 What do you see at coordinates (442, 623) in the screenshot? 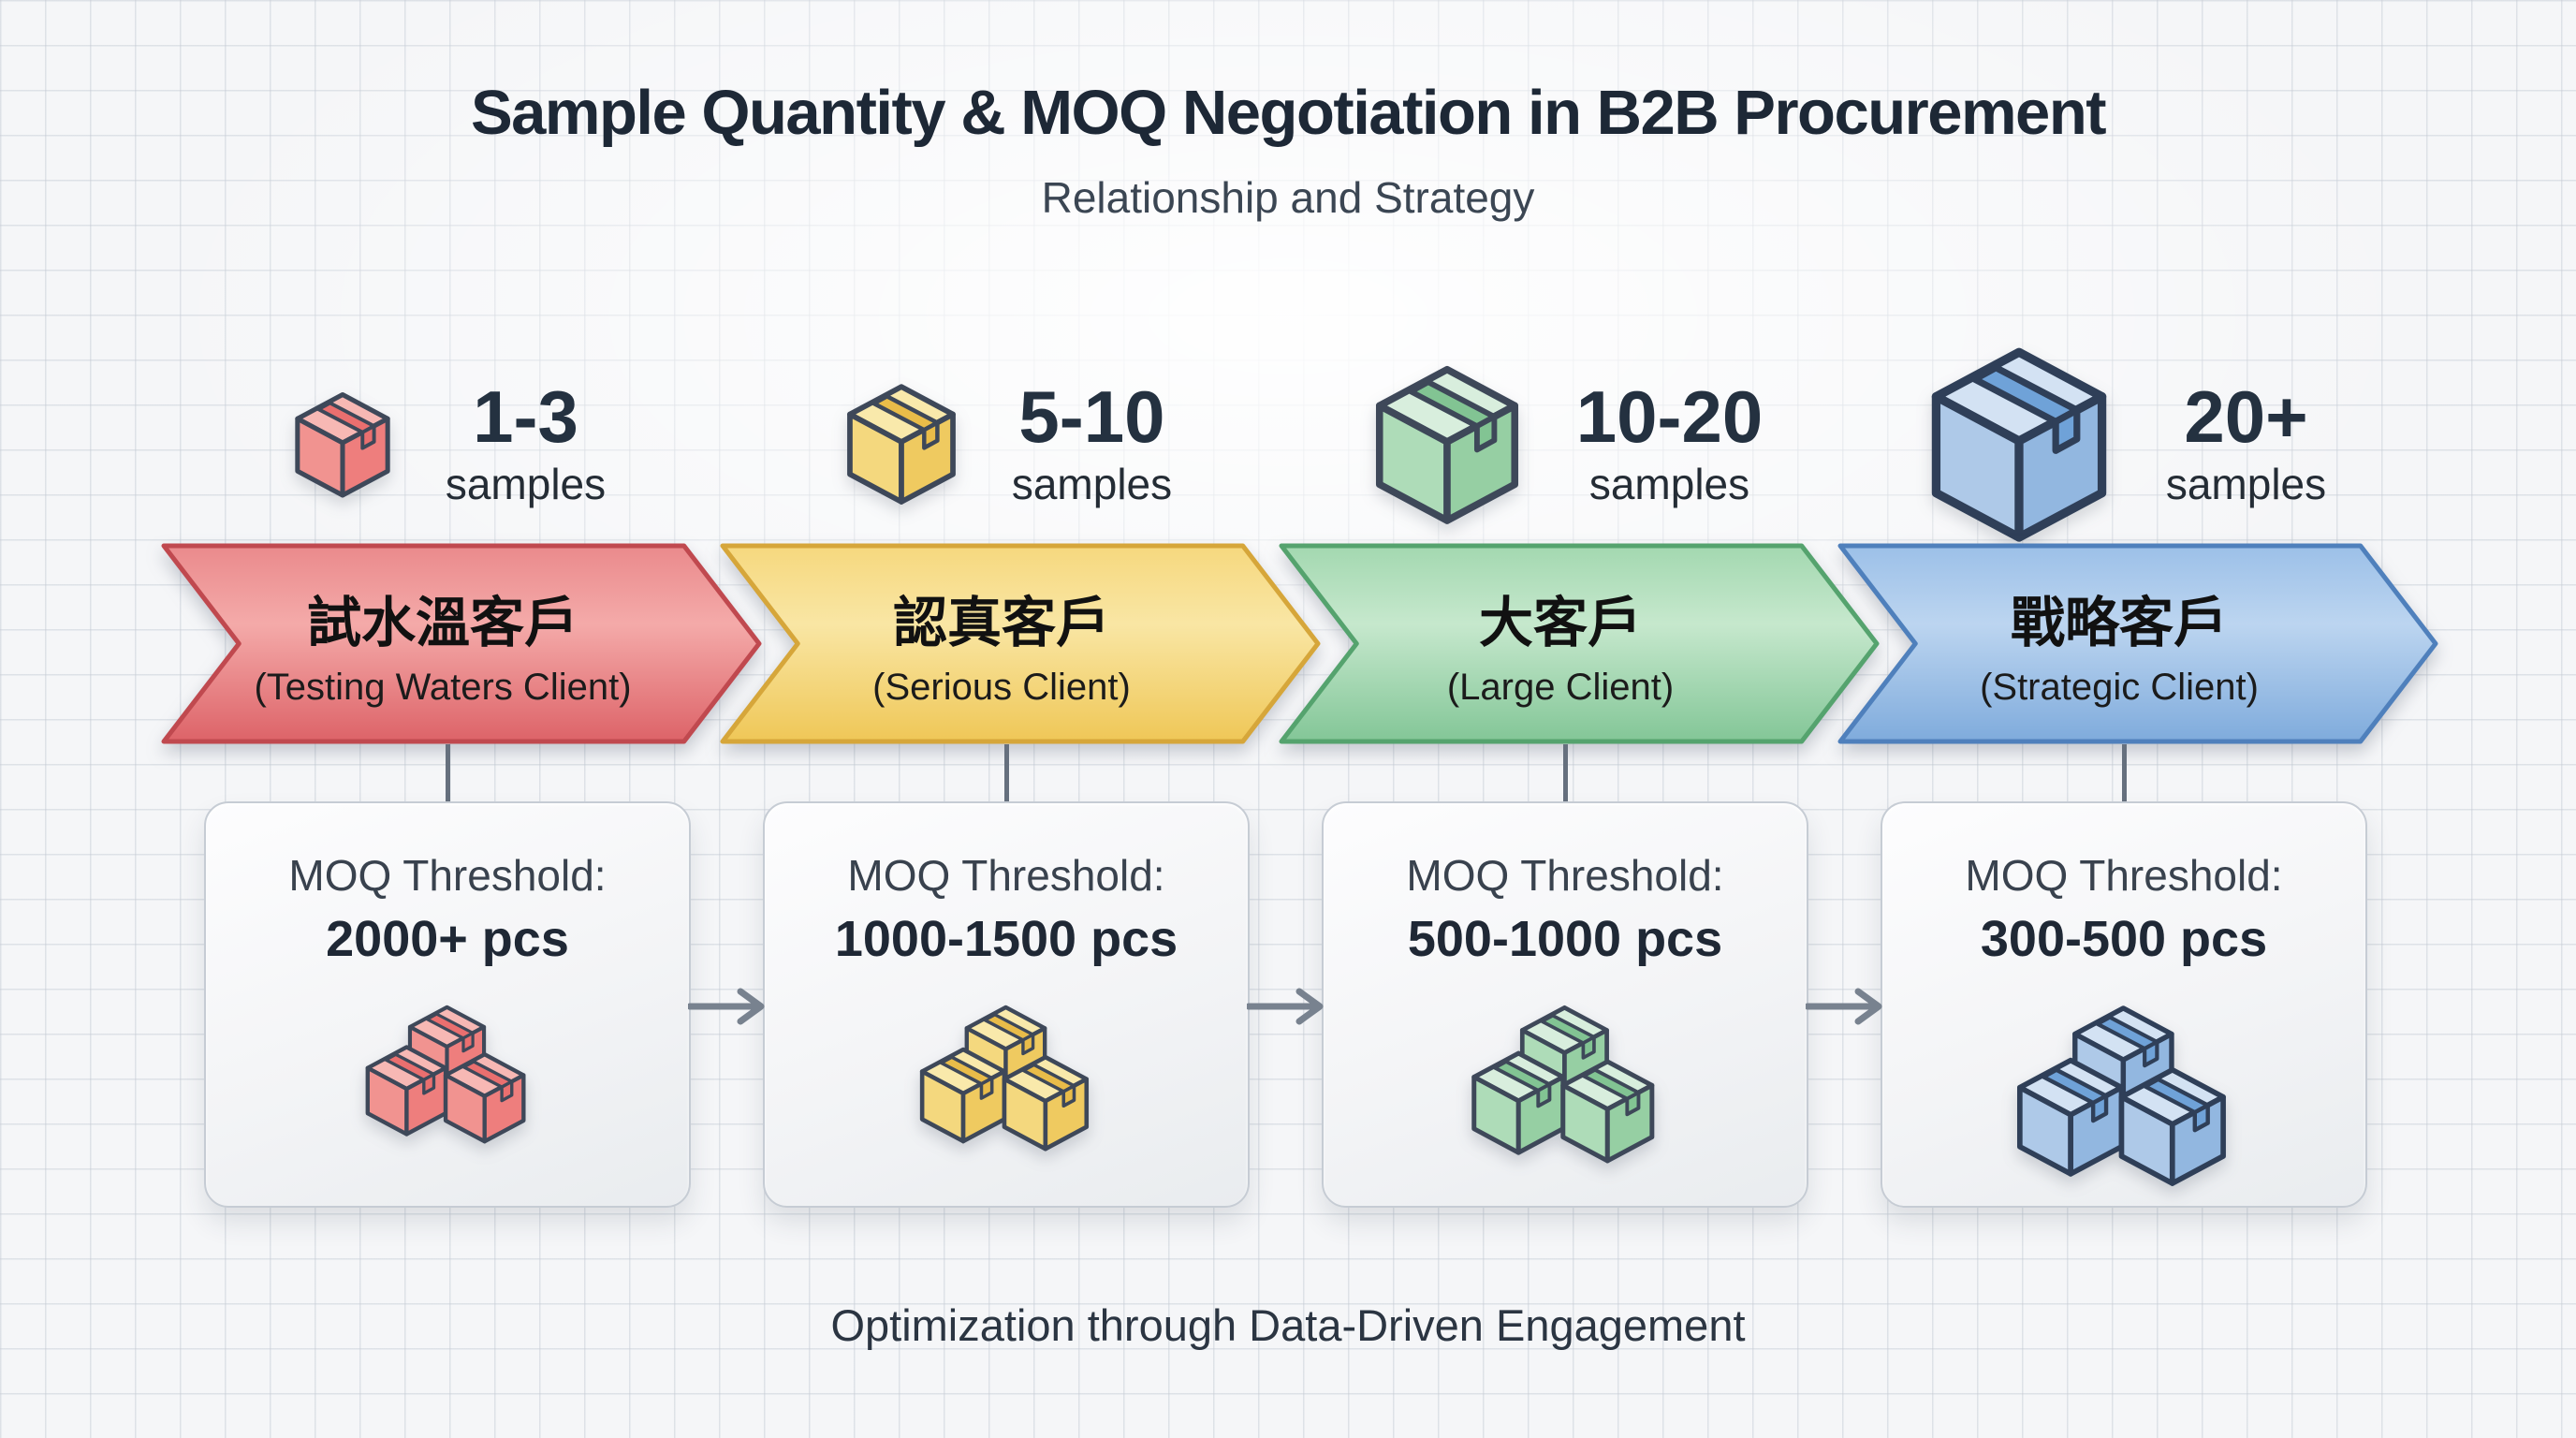
I see `client-name-zh: 試水溫客戶` at bounding box center [442, 623].